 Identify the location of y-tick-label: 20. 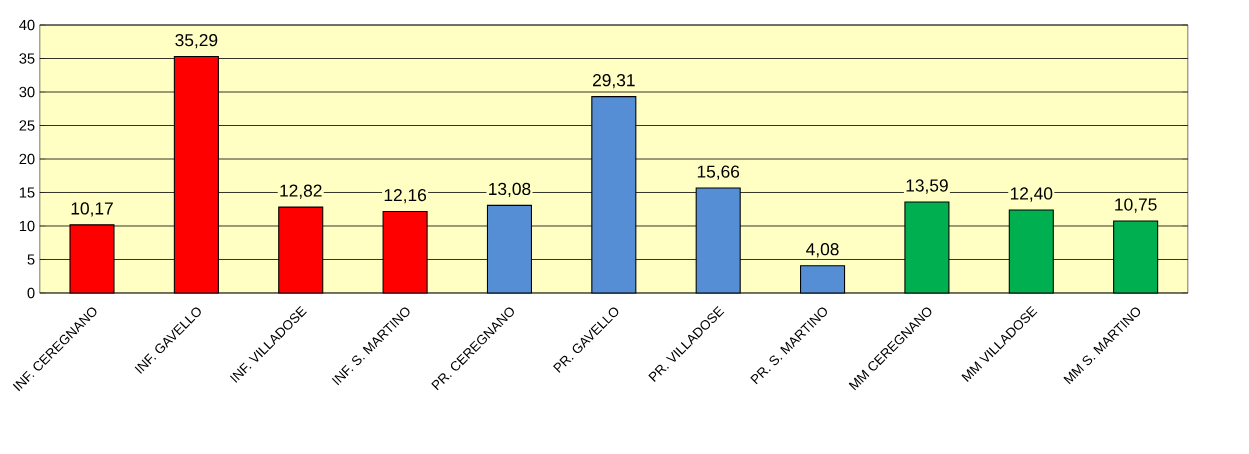
(27, 159).